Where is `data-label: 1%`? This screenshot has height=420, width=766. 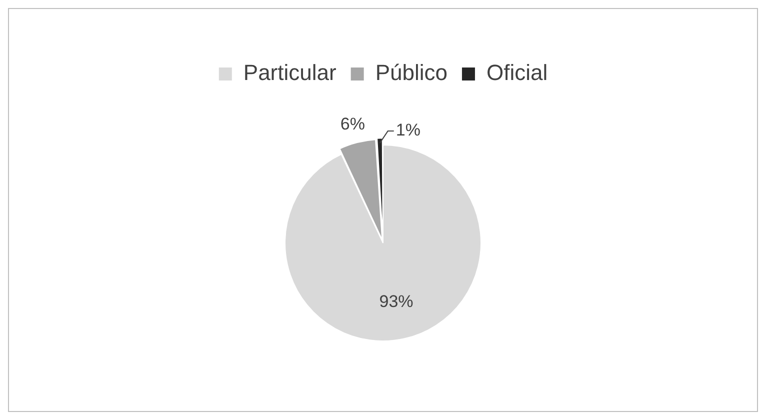
data-label: 1% is located at coordinates (408, 130).